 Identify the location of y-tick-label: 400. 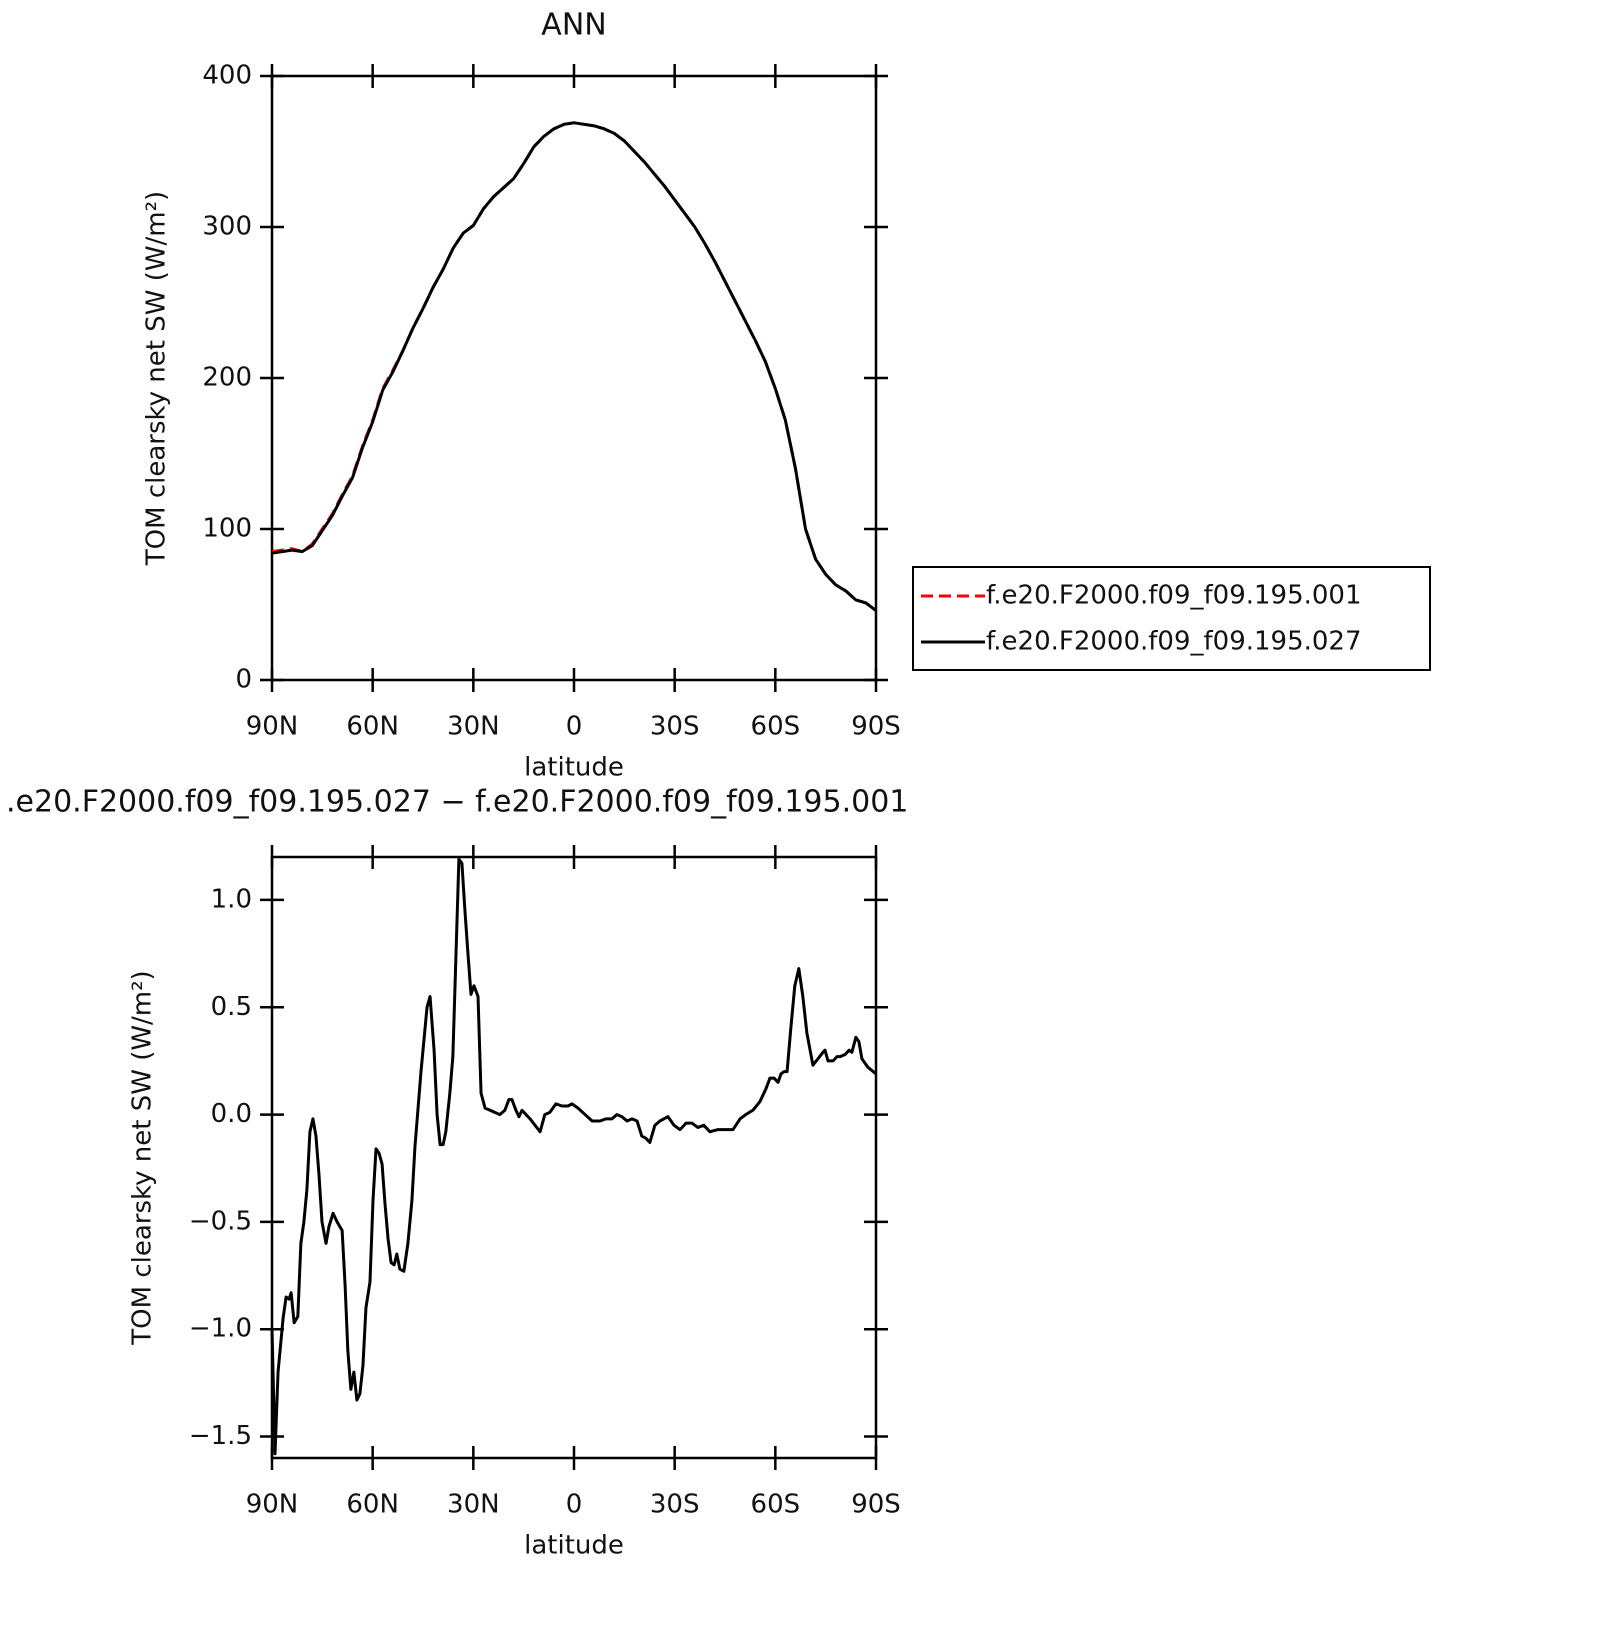
(227, 76).